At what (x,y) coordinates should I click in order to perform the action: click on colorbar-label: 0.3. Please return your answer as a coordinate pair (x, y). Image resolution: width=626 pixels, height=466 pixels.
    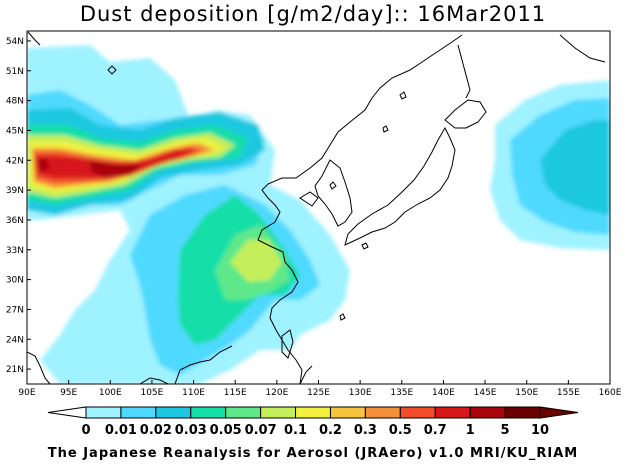
    Looking at the image, I should click on (365, 430).